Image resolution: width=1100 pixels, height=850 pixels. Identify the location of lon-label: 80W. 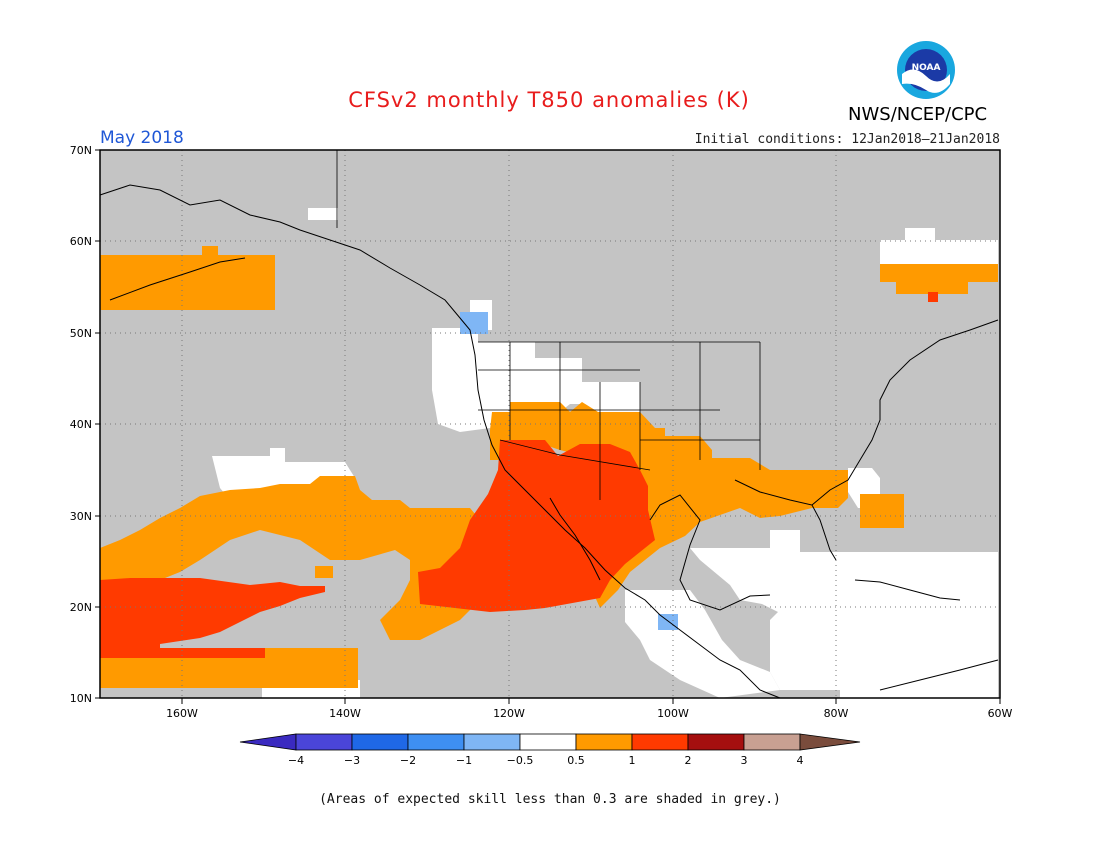
(836, 713).